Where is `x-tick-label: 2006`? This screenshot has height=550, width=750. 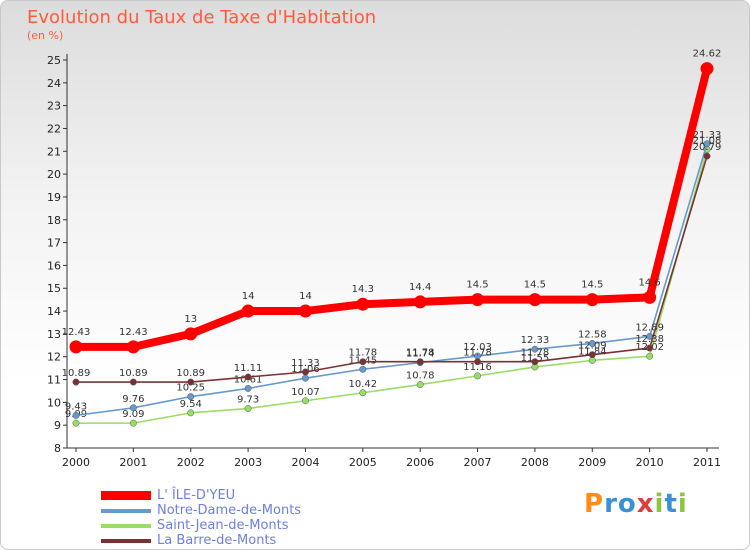
x-tick-label: 2006 is located at coordinates (420, 462).